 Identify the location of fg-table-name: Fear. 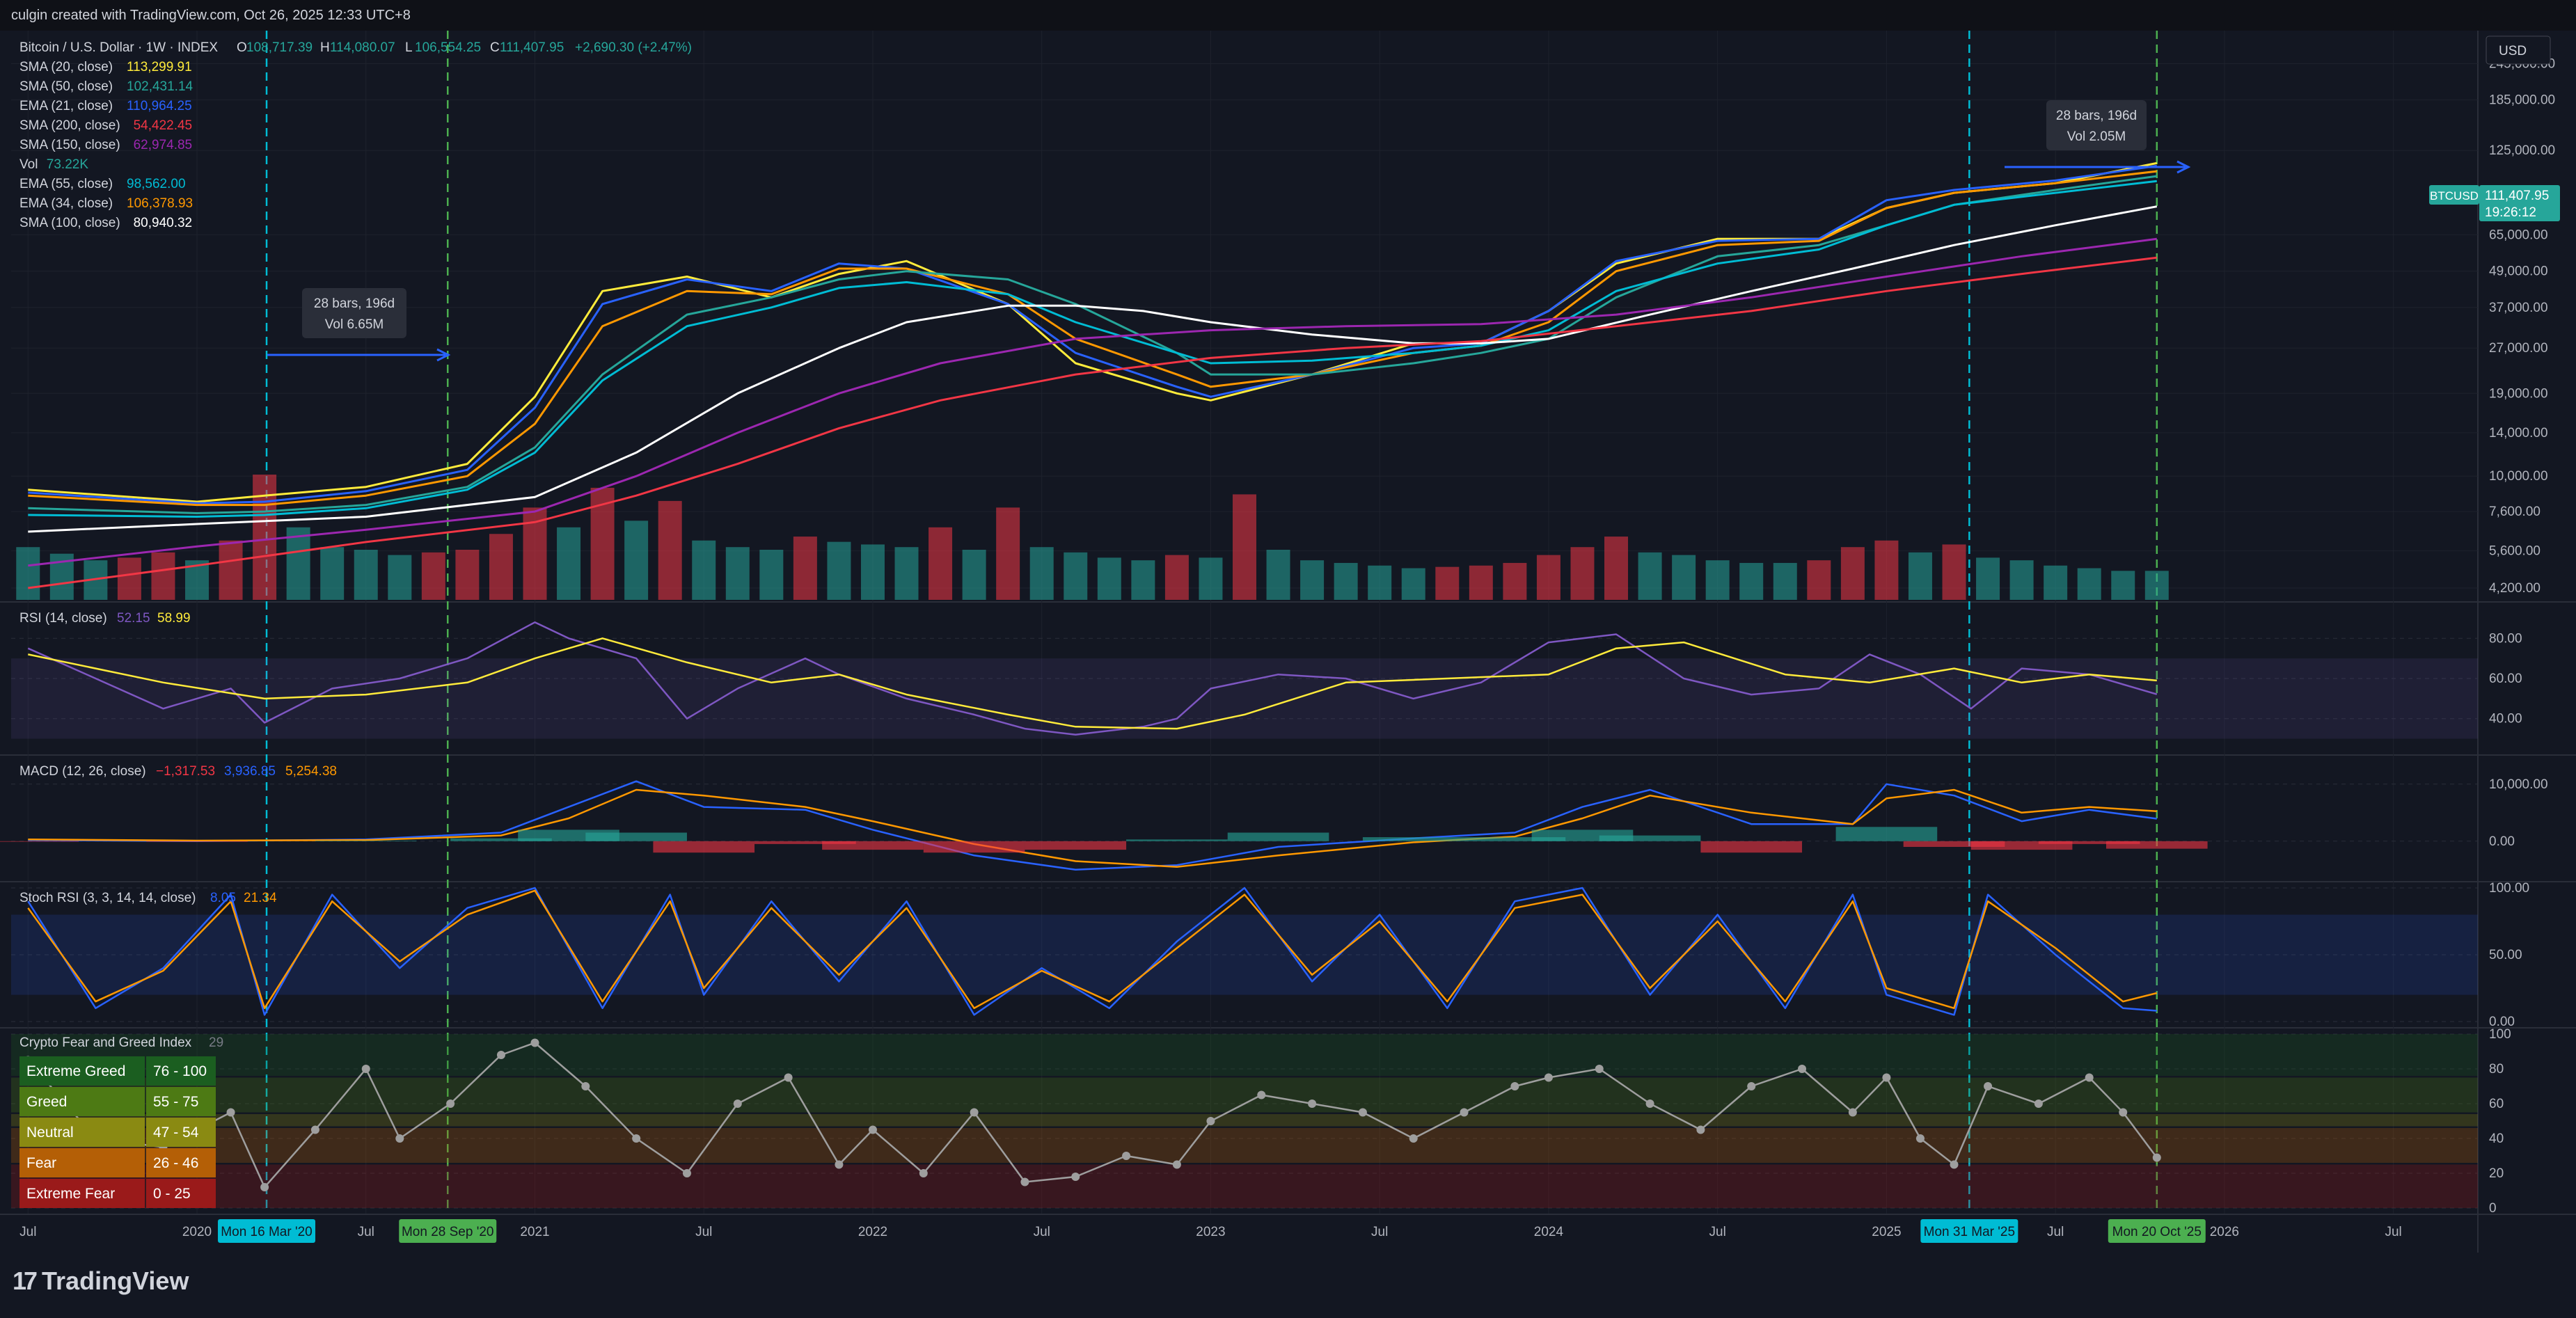
(41, 1163).